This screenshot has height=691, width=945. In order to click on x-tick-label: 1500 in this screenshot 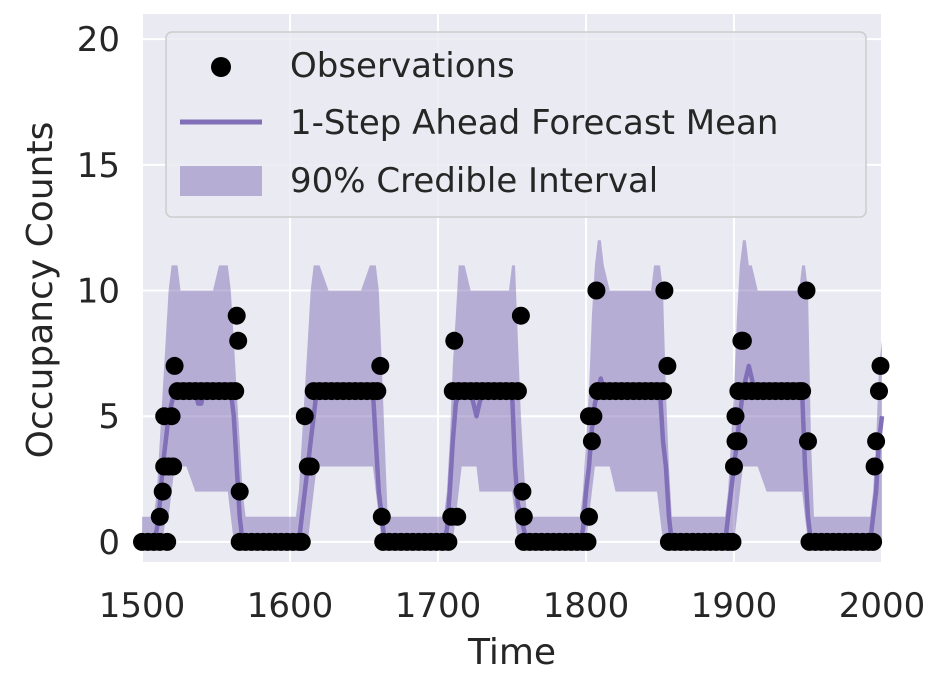, I will do `click(142, 606)`.